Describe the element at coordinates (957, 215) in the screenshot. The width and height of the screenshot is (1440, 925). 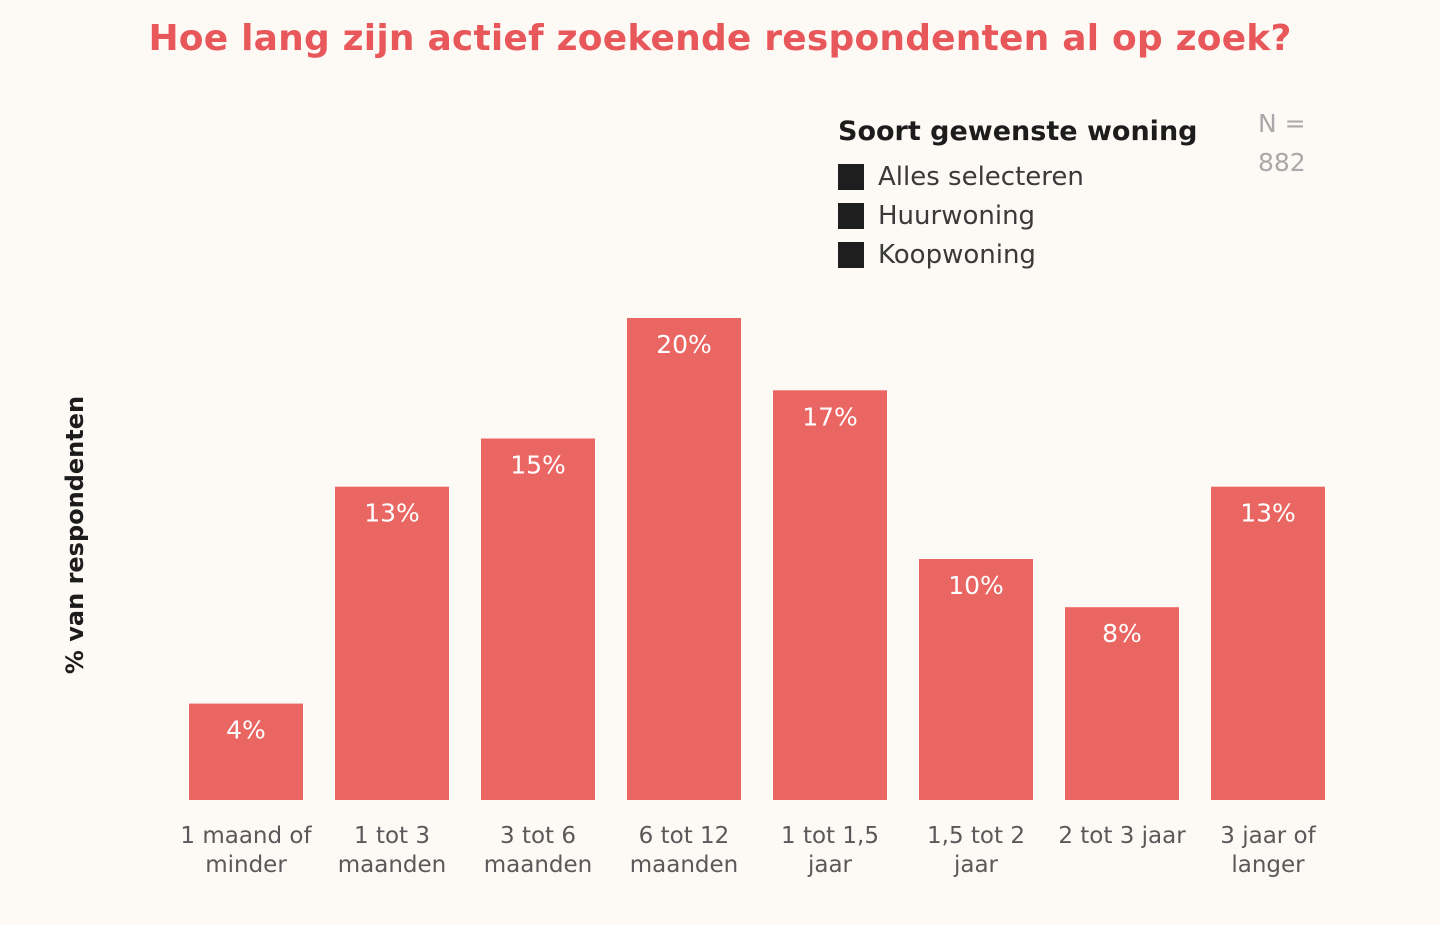
I see `legend-label: Huurwoning` at that location.